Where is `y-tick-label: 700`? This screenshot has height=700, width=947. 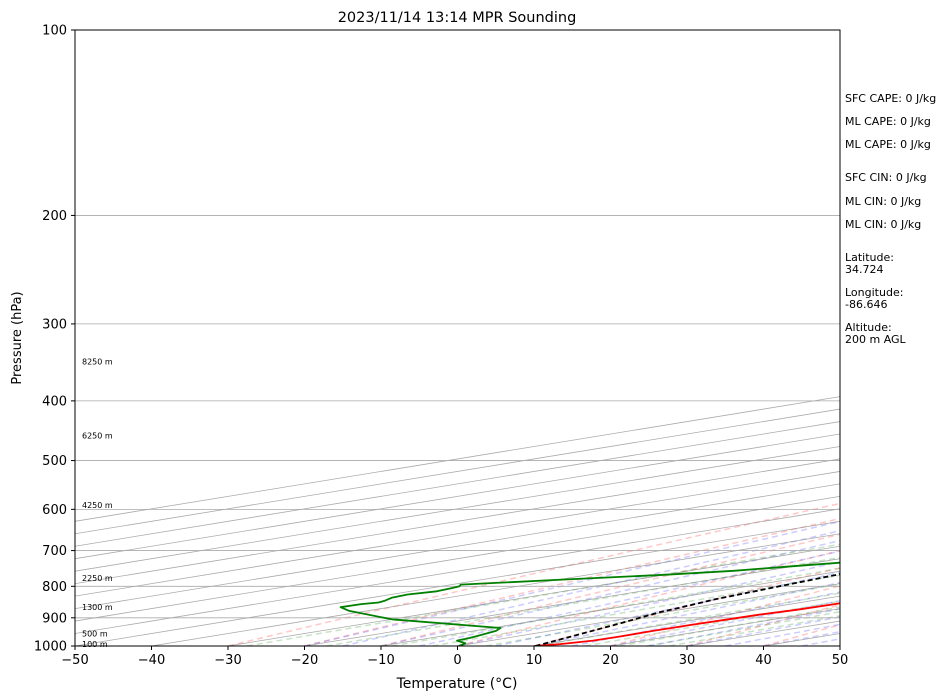
y-tick-label: 700 is located at coordinates (54, 551).